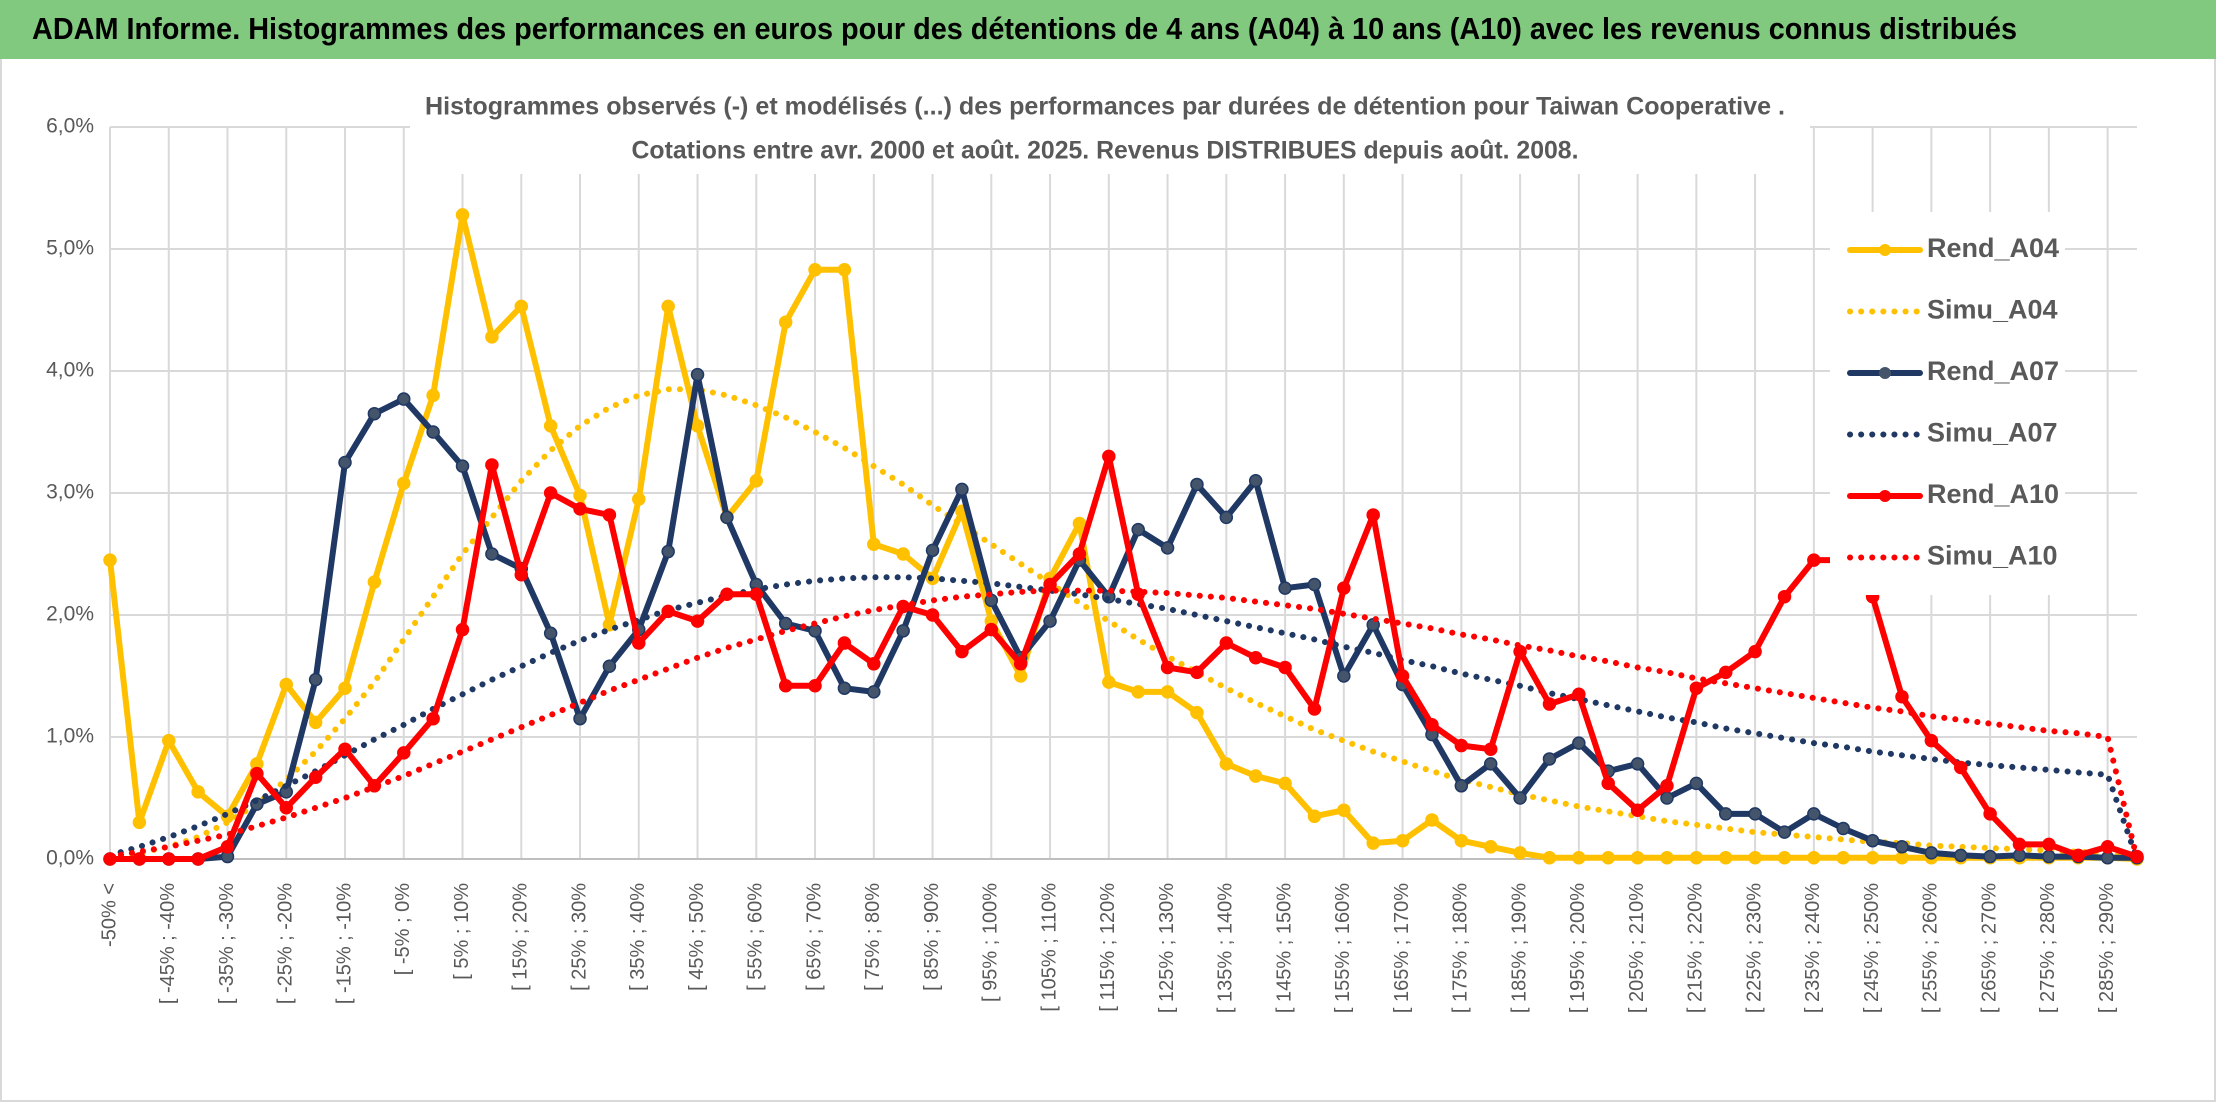 The width and height of the screenshot is (2216, 1102). I want to click on header-band, so click(1108, 29).